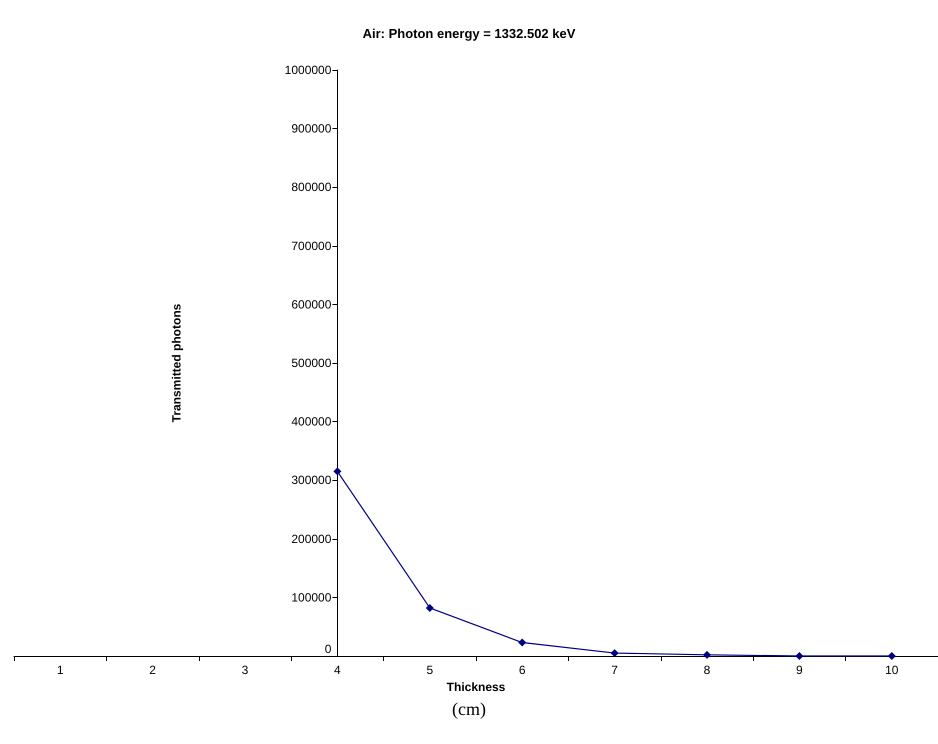 This screenshot has height=744, width=938. I want to click on y-tick-label: 400000, so click(311, 421).